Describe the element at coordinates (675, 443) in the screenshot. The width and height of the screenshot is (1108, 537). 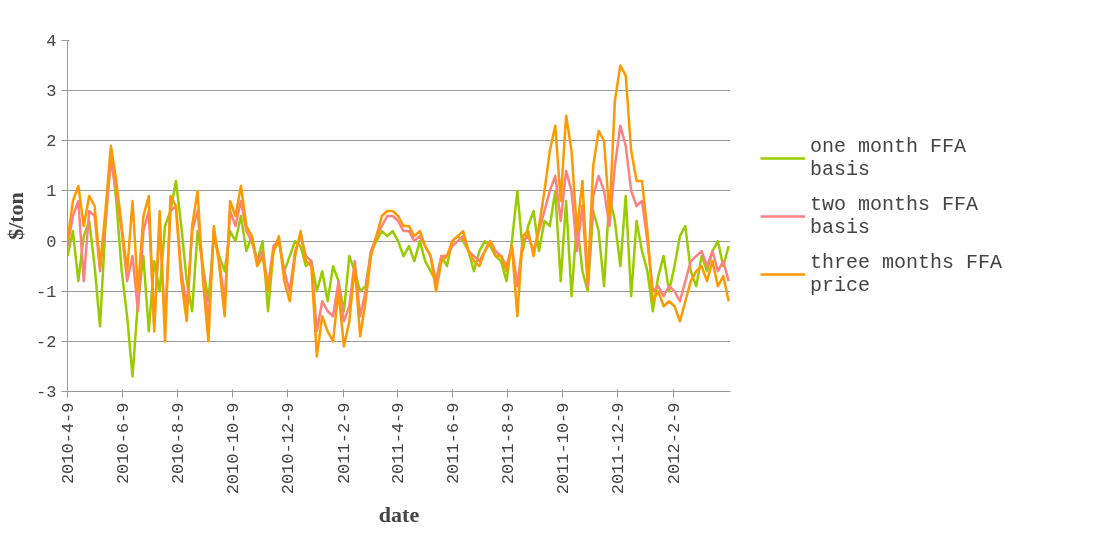
I see `x-tick-label: 2012-2-9` at that location.